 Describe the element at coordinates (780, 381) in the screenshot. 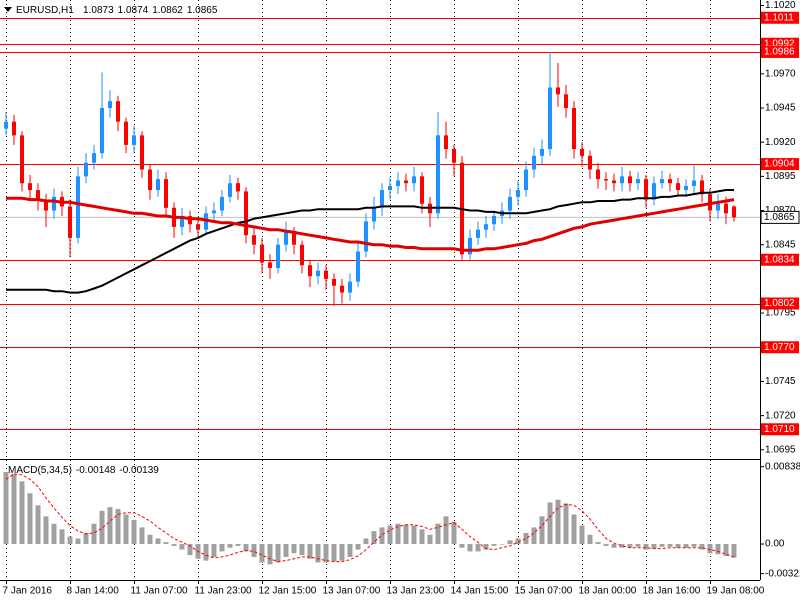

I see `y-tick-label: 1.0745` at that location.